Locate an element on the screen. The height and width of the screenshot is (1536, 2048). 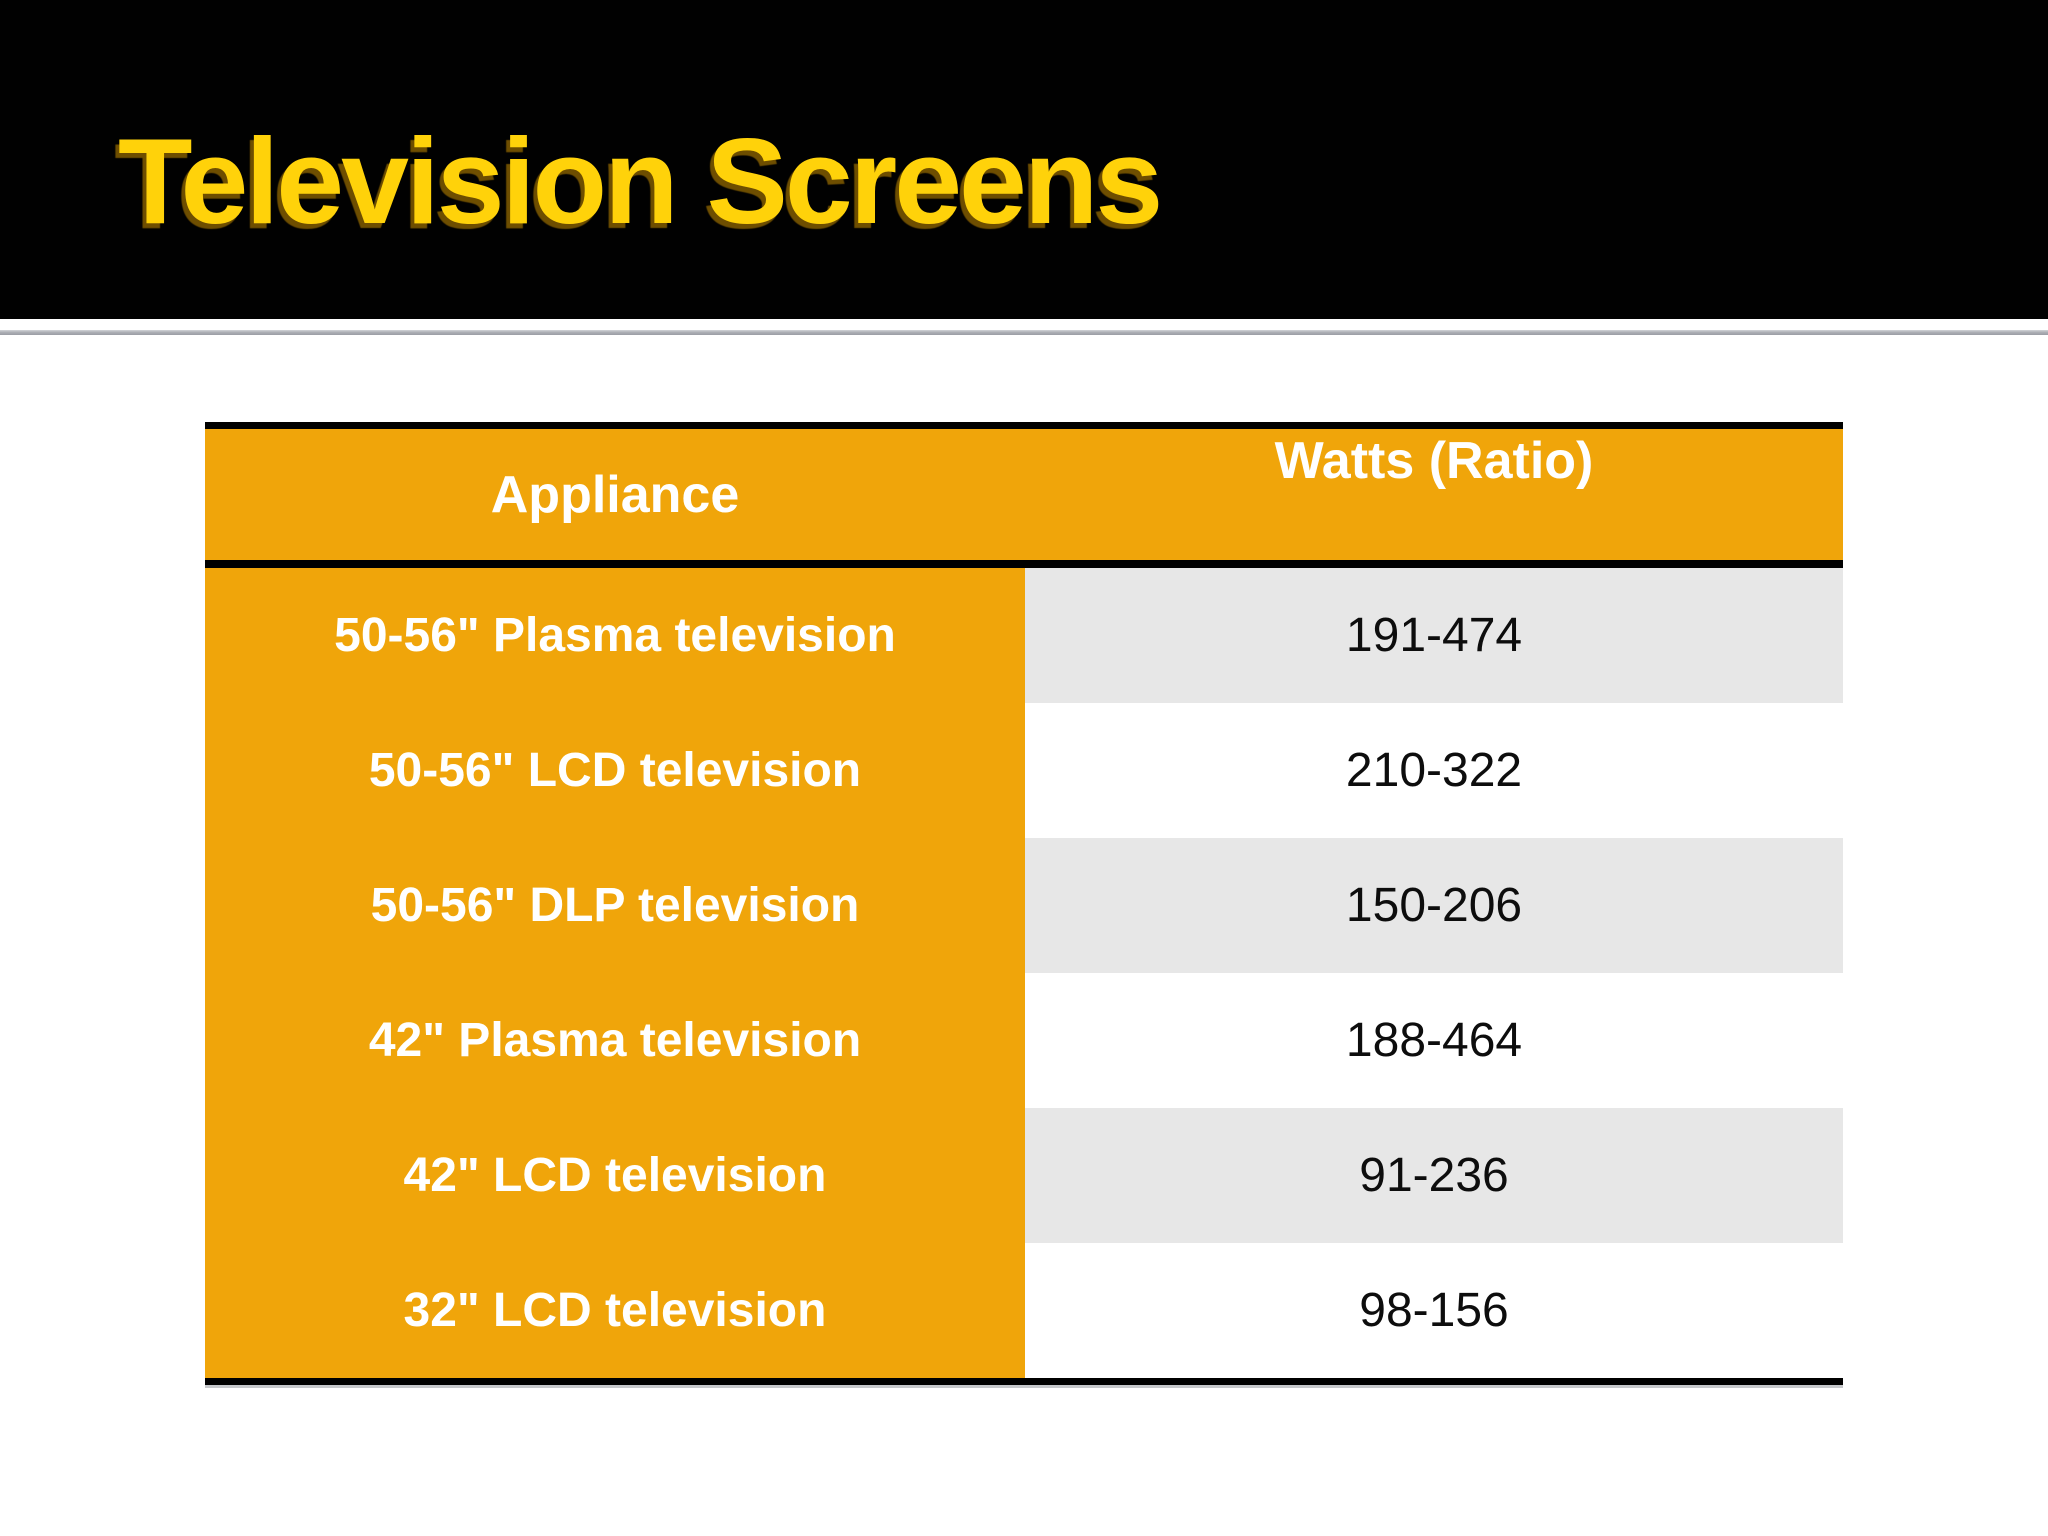
appliance-cell: 50-56" LCD television is located at coordinates (615, 770).